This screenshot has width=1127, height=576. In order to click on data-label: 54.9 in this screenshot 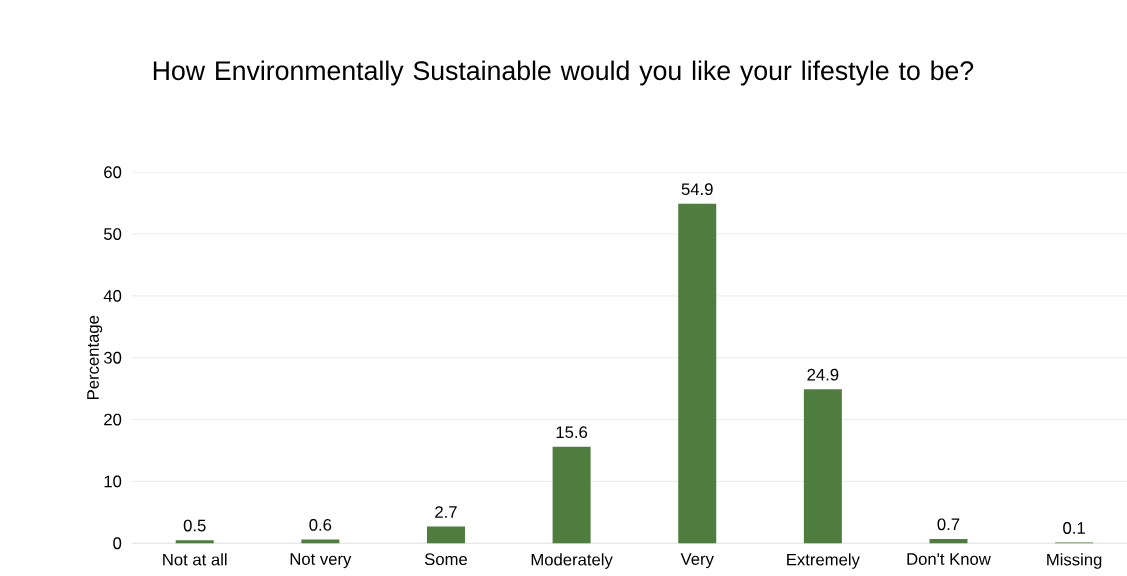, I will do `click(697, 189)`.